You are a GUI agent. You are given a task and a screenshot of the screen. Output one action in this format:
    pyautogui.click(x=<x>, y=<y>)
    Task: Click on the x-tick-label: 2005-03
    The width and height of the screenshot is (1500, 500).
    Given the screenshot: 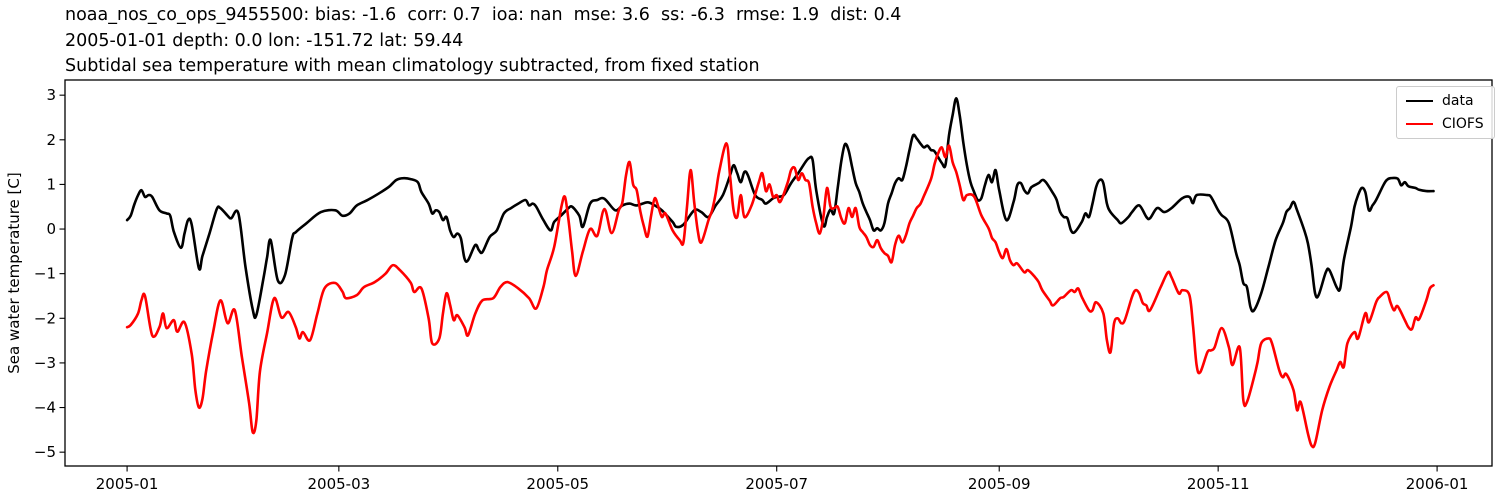 What is the action you would take?
    pyautogui.click(x=338, y=484)
    